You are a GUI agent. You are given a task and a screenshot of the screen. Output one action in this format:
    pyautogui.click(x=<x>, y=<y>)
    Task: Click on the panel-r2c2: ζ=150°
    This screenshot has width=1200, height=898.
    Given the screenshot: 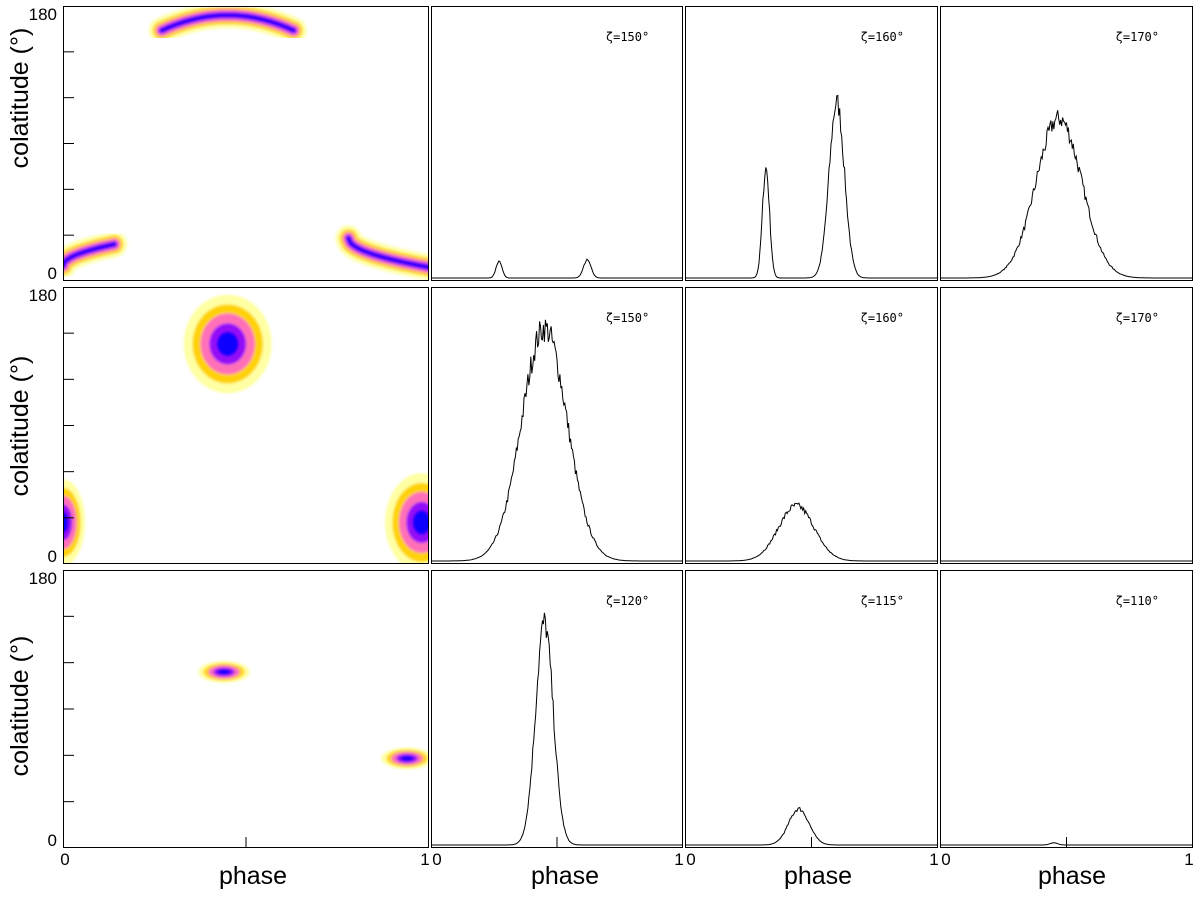 What is the action you would take?
    pyautogui.click(x=557, y=425)
    